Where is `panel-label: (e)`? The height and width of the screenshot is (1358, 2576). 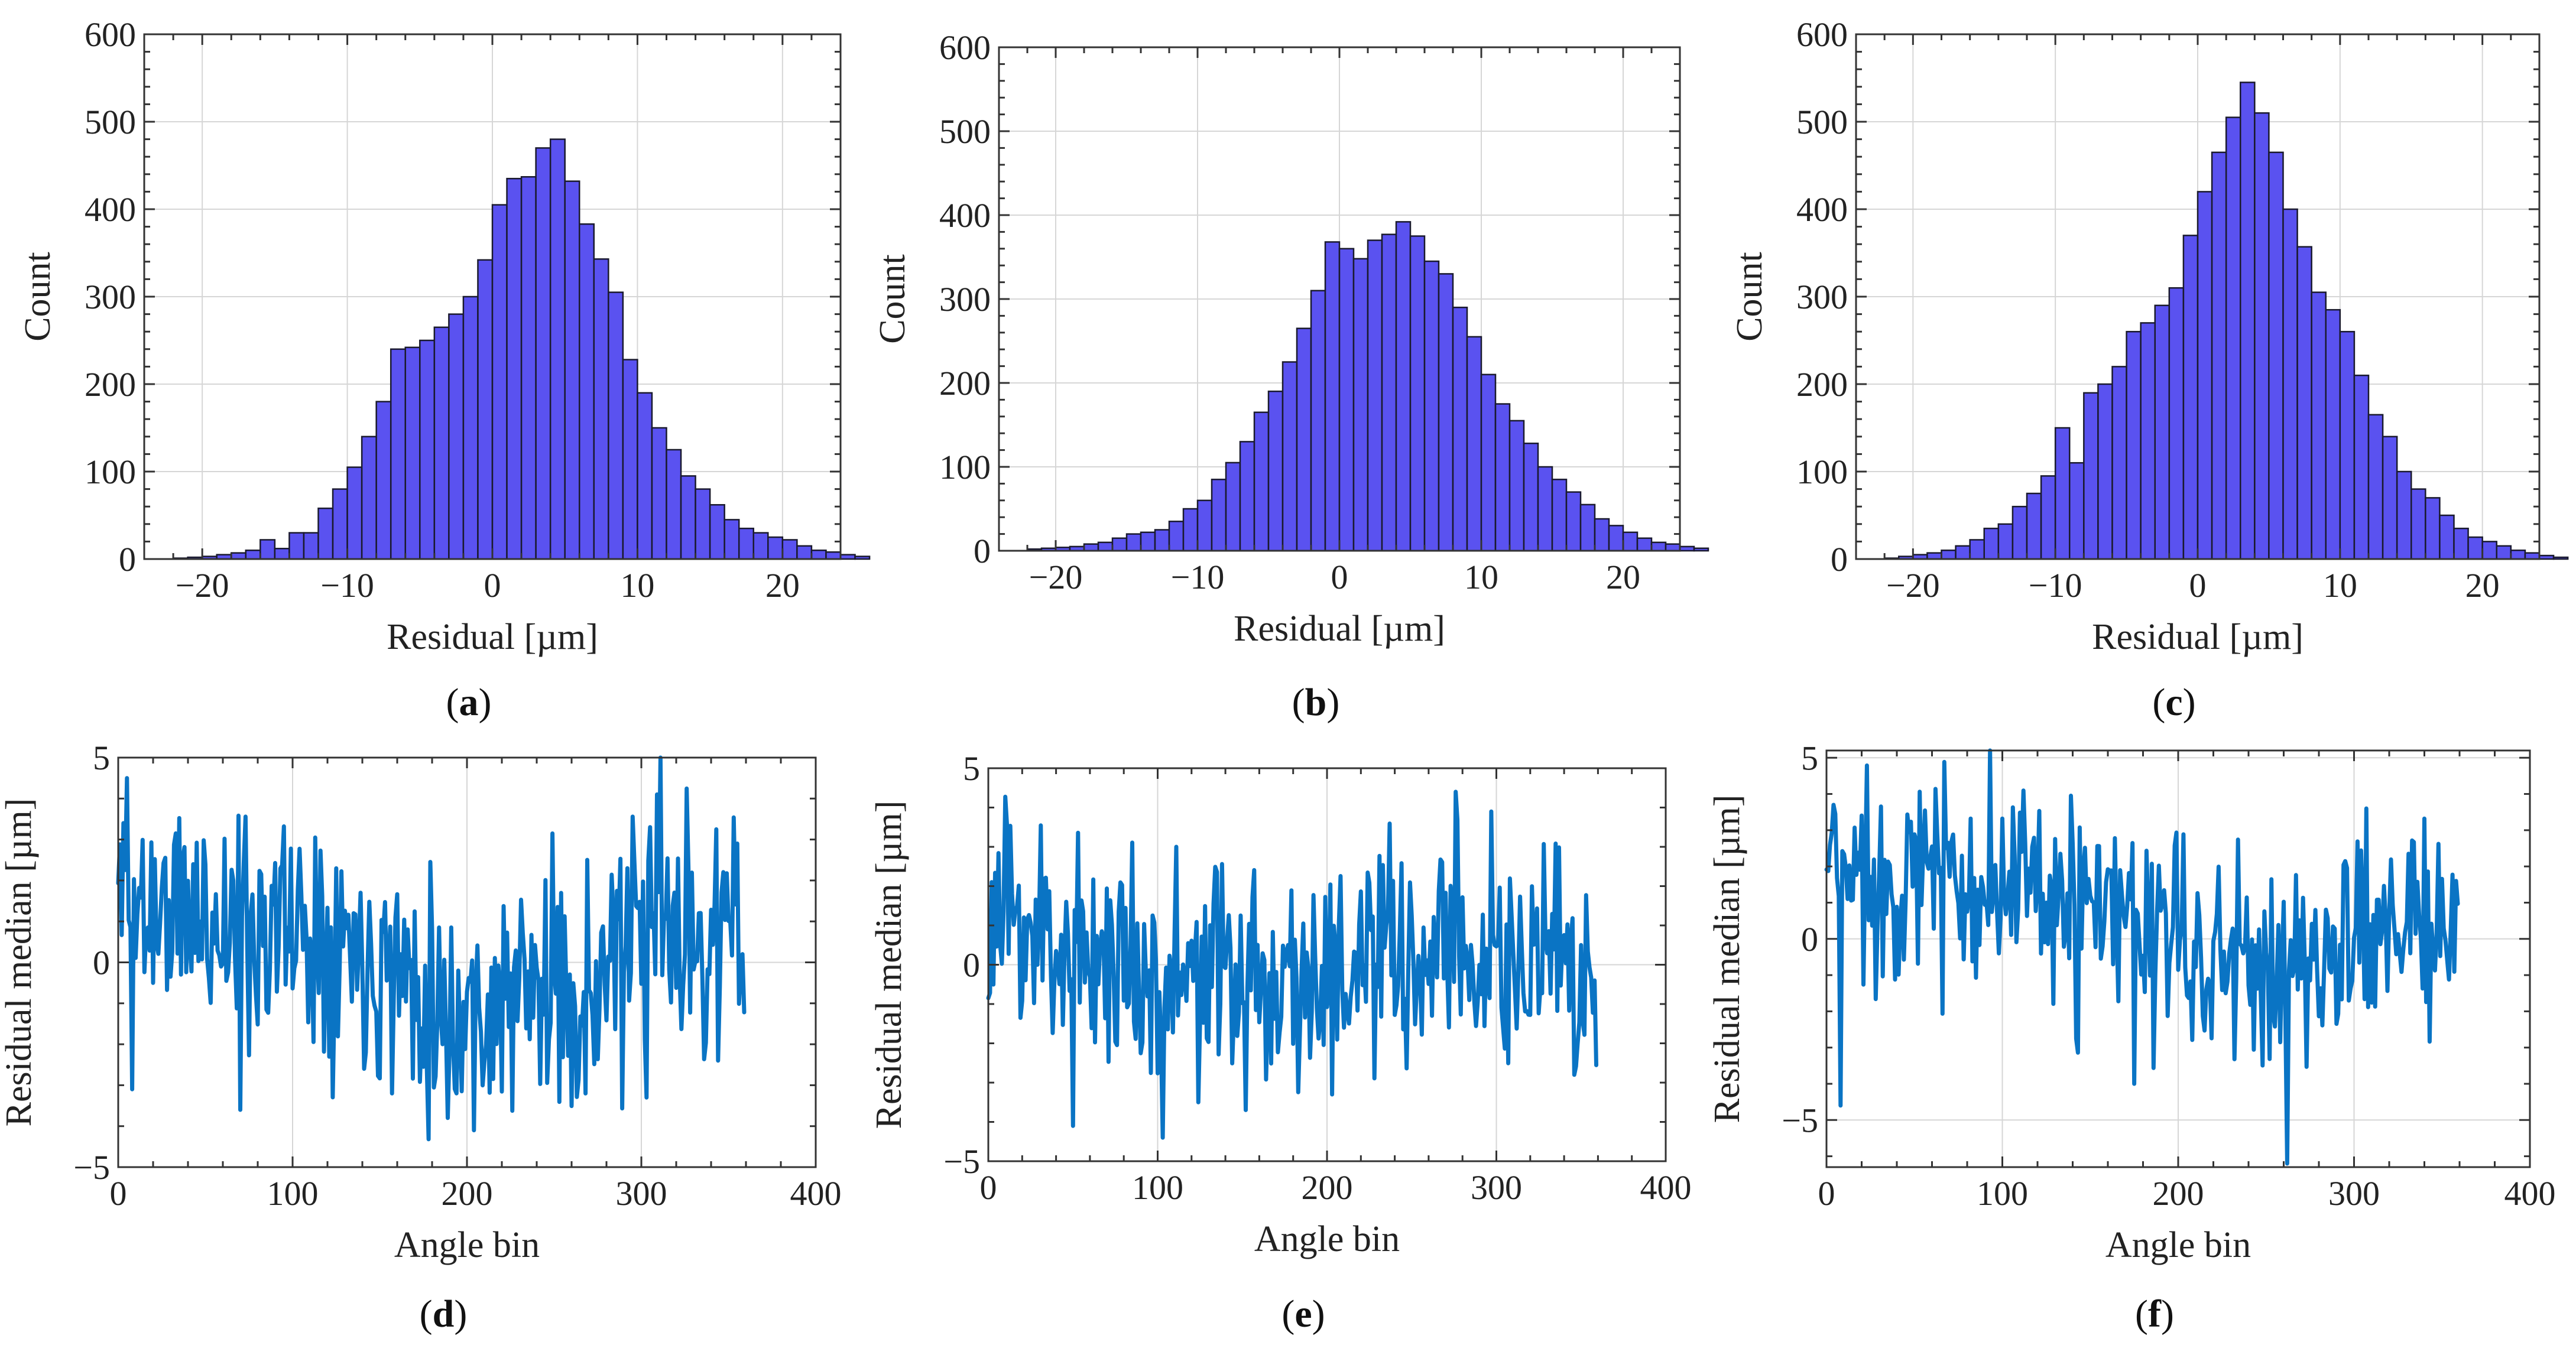 panel-label: (e) is located at coordinates (1303, 1314).